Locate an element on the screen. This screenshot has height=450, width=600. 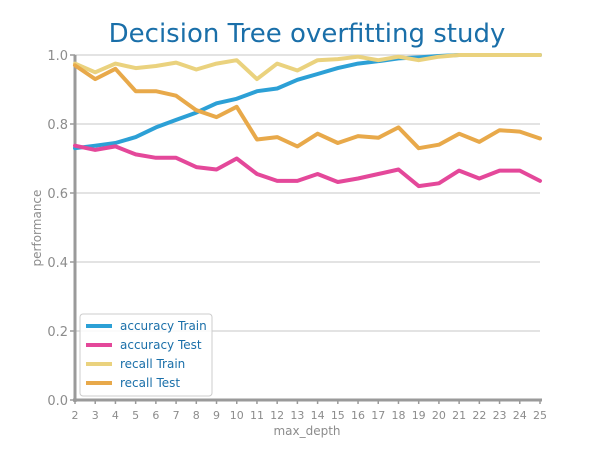
x-tick-label: 20 is located at coordinates (439, 415).